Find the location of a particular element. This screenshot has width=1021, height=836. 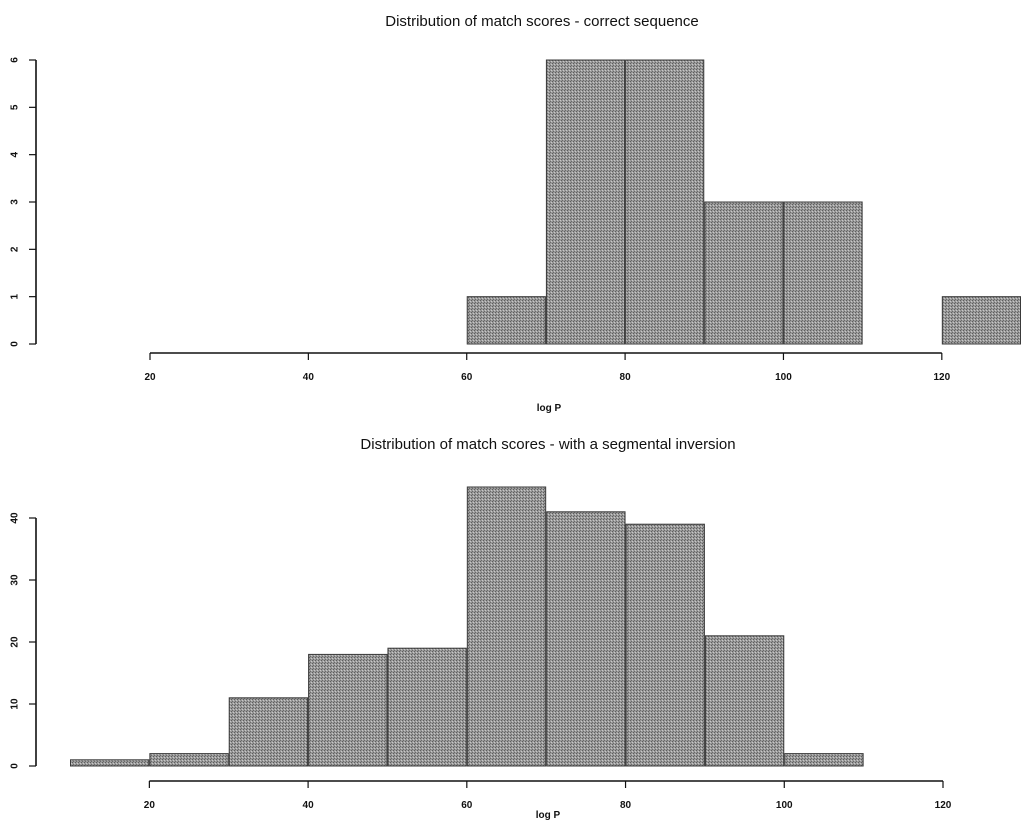

y-tick-label: 4 is located at coordinates (15, 154).